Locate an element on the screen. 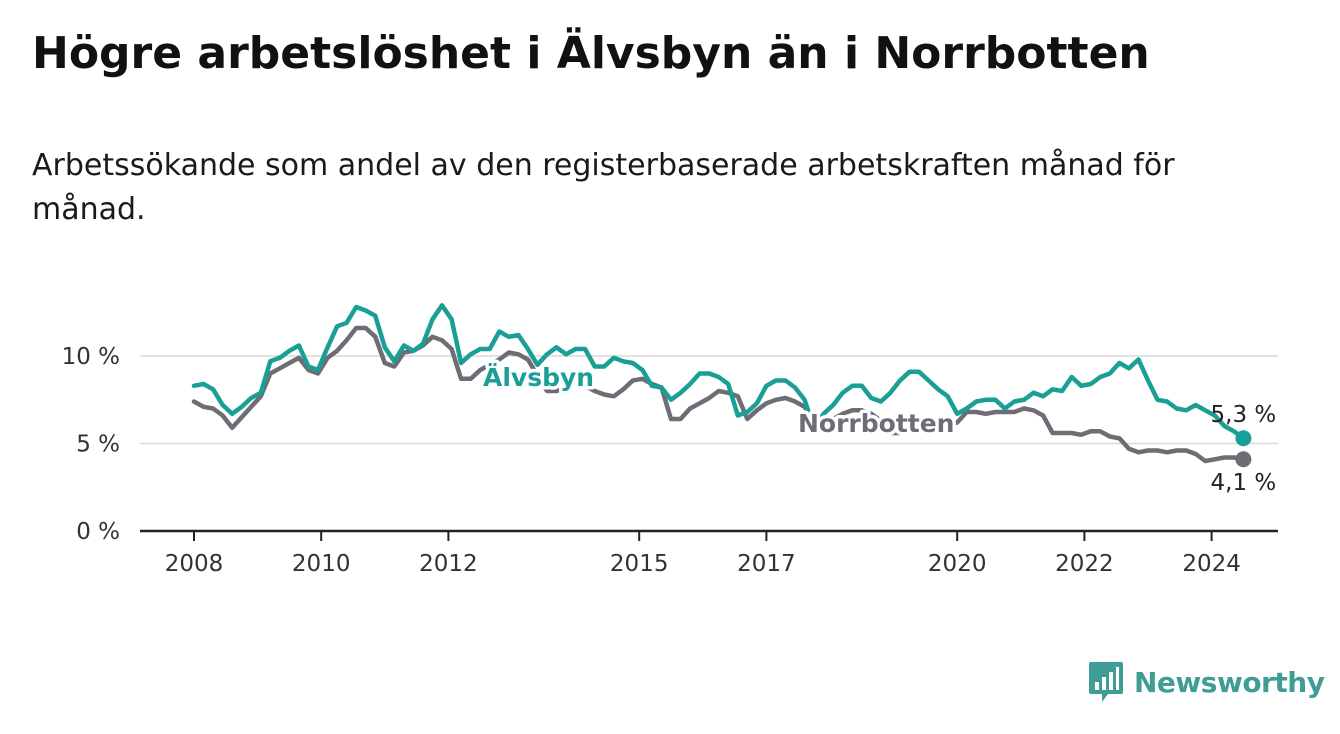 Image resolution: width=1340 pixels, height=734 pixels. x-tick-label: 2008 is located at coordinates (194, 564).